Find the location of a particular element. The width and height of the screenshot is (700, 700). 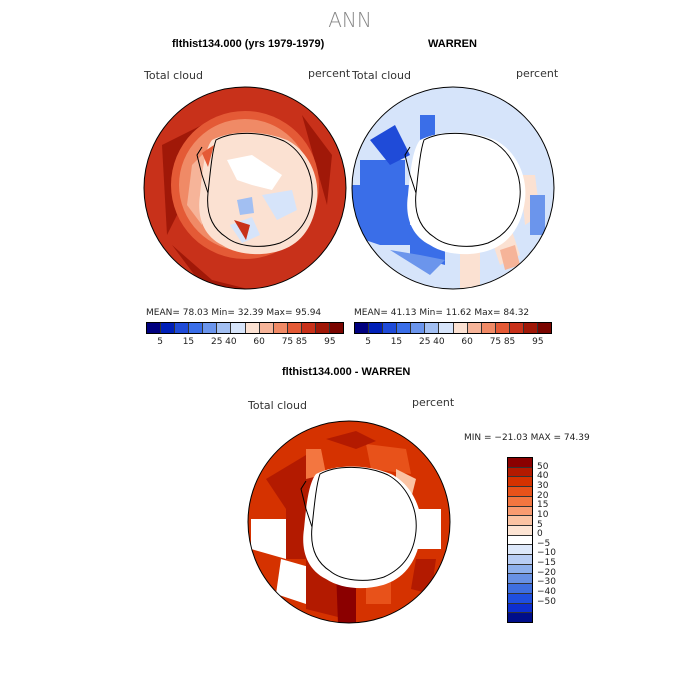

panel1-statistics: MEAN= 78.03 Min= 32.39 Max= 95.94 is located at coordinates (234, 313).